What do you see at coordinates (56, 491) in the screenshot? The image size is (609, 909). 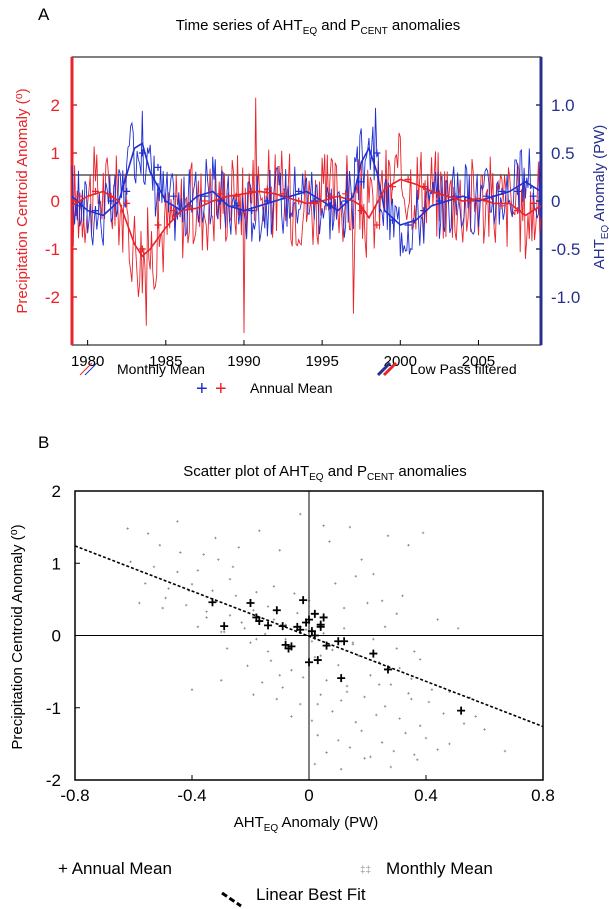 I see `y-tick-label: 2` at bounding box center [56, 491].